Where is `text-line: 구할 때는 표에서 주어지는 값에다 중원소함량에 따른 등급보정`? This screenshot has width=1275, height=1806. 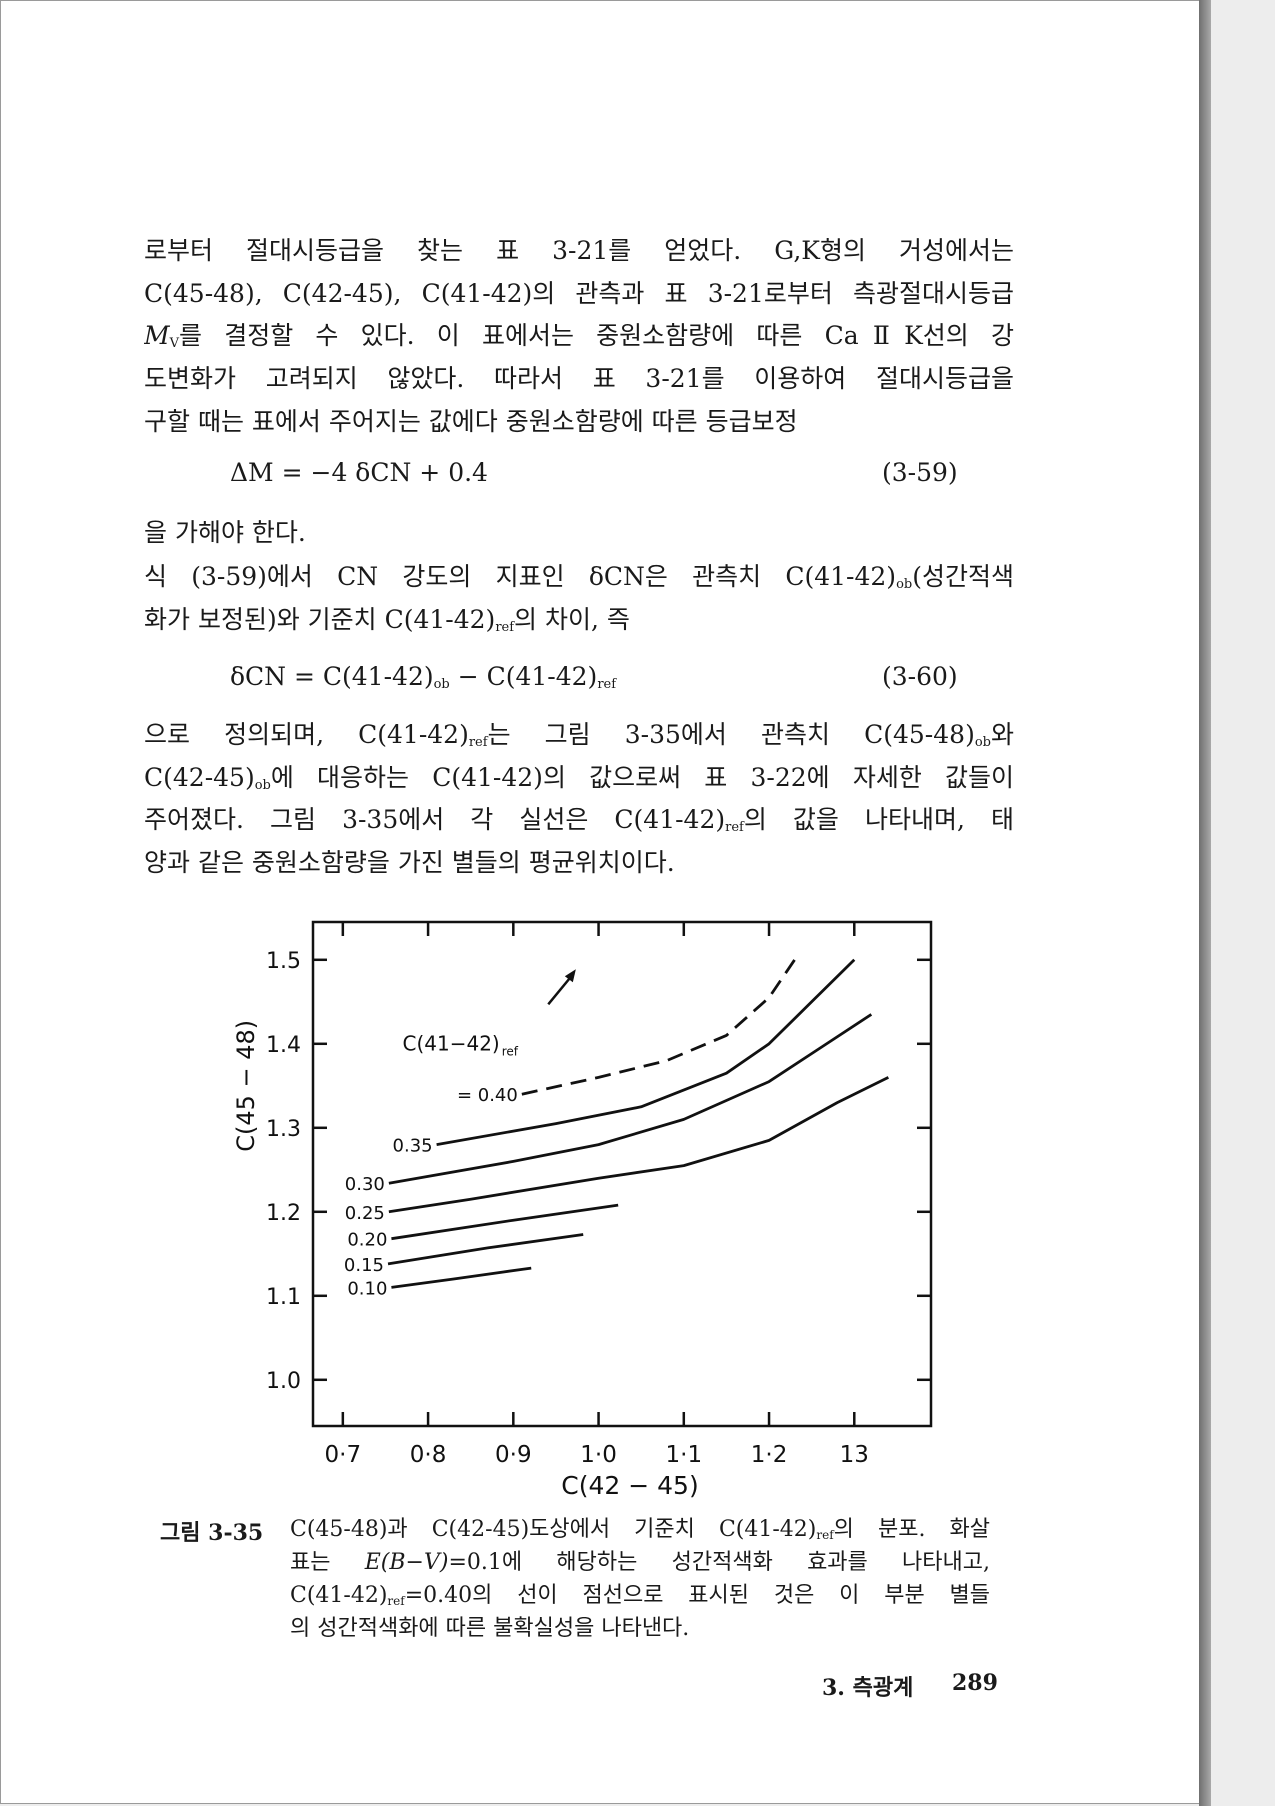 text-line: 구할 때는 표에서 주어지는 값에다 중원소함량에 따른 등급보정 is located at coordinates (579, 422).